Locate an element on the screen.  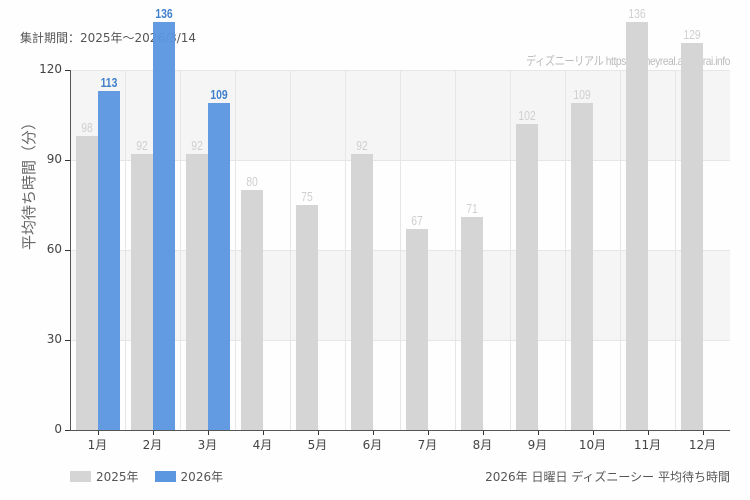
x-tick-label: 9月 is located at coordinates (537, 445).